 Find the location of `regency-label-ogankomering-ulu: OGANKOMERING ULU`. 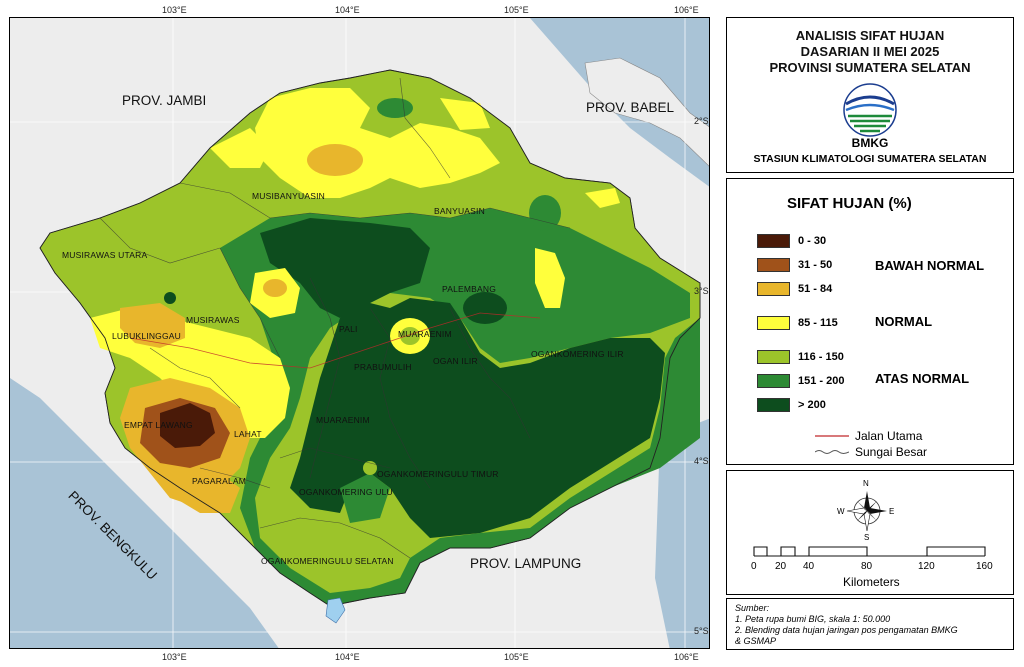

regency-label-ogankomering-ulu: OGANKOMERING ULU is located at coordinates (346, 492).